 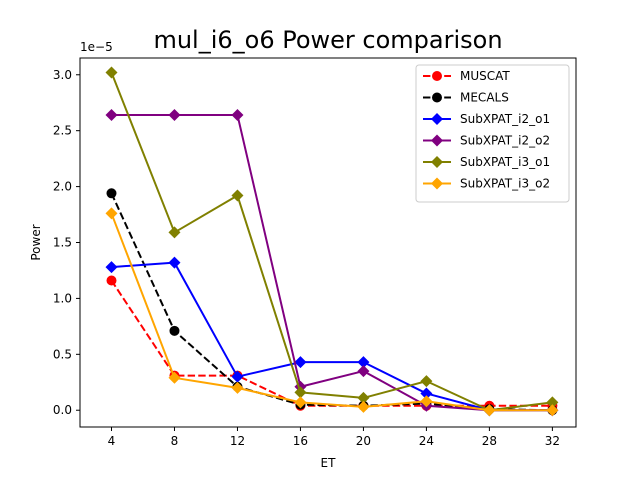 What do you see at coordinates (505, 119) in the screenshot?
I see `legend-label-subxpat-i2-o1: SubXPAT_i2_o1` at bounding box center [505, 119].